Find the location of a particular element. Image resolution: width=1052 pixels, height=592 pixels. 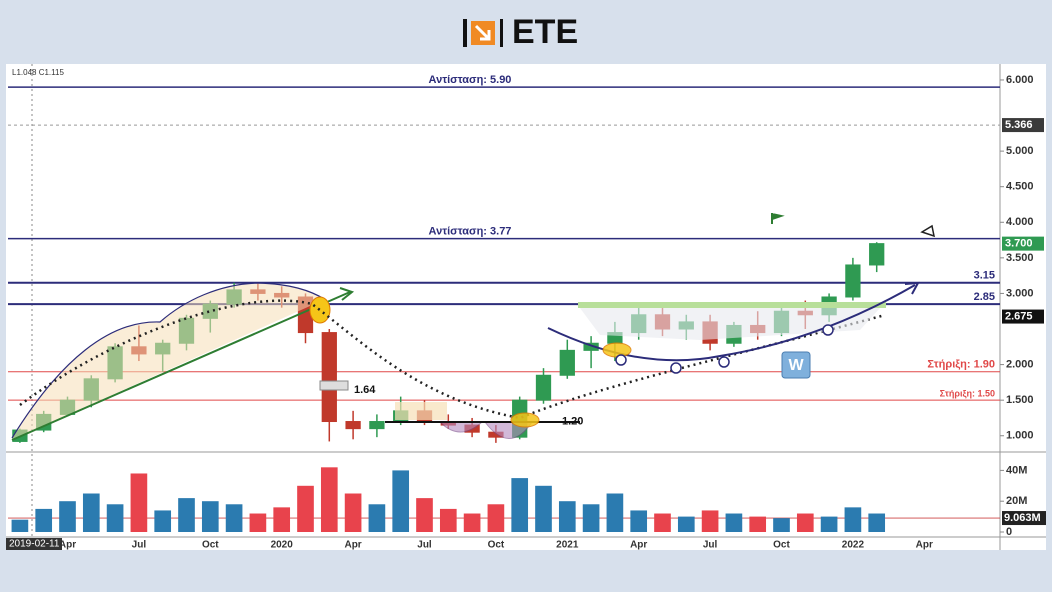

y-tick-label: 1.500 is located at coordinates (1020, 400).